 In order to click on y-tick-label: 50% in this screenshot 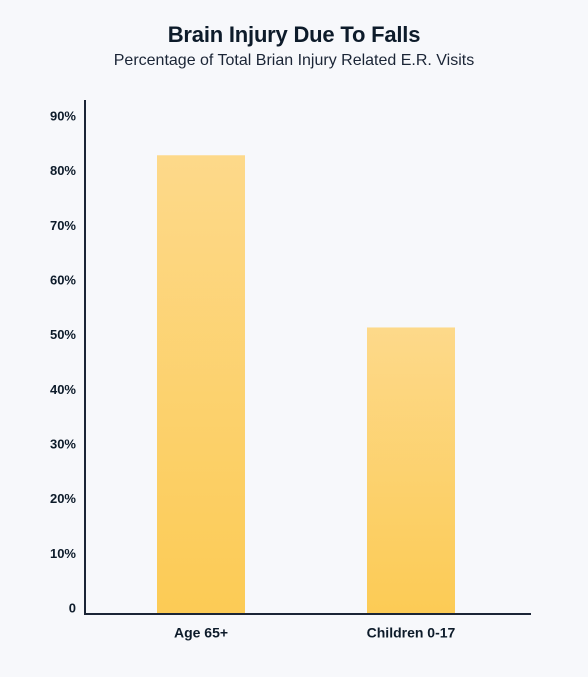, I will do `click(63, 334)`.